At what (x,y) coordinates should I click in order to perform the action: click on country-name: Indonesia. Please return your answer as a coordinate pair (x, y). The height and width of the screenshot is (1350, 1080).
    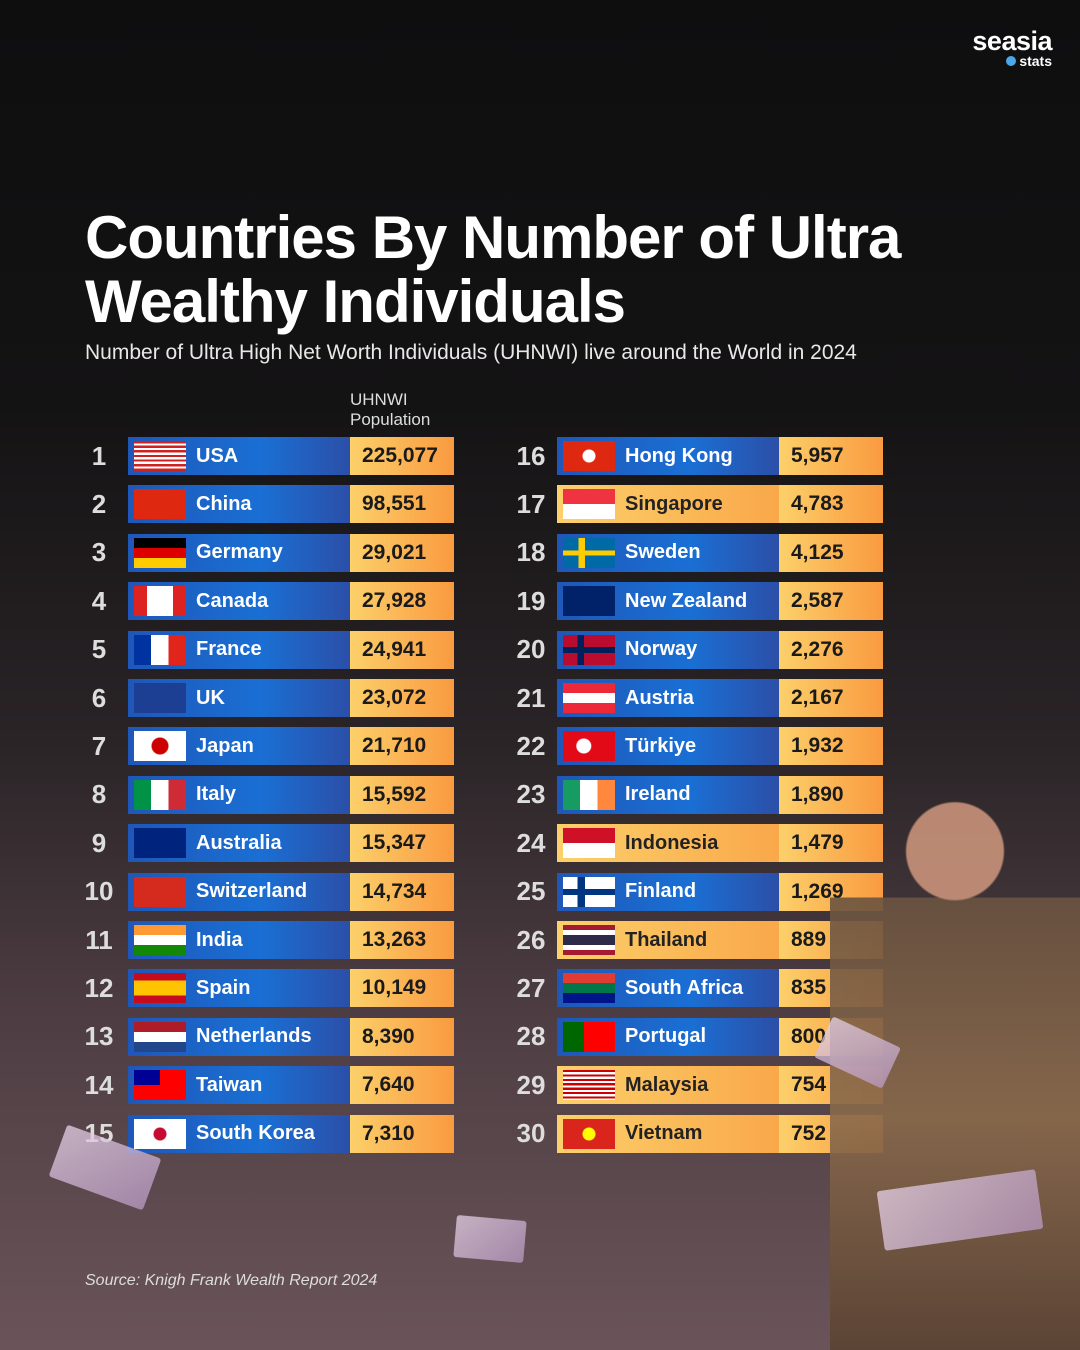
    Looking at the image, I should click on (672, 842).